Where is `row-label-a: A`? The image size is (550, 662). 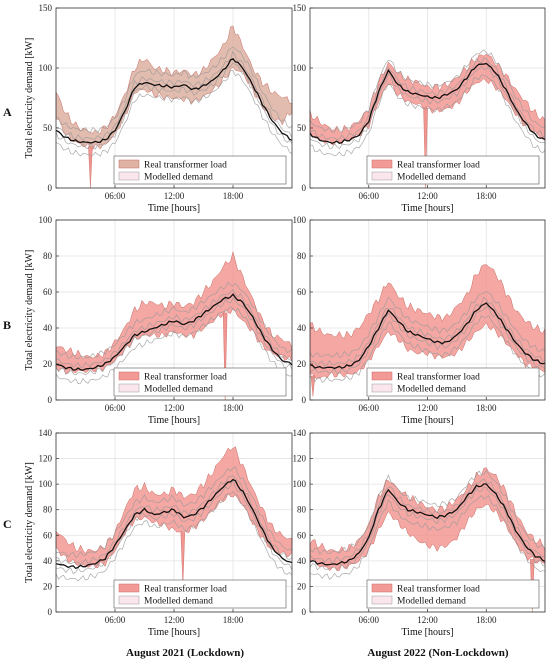 row-label-a: A is located at coordinates (7, 112).